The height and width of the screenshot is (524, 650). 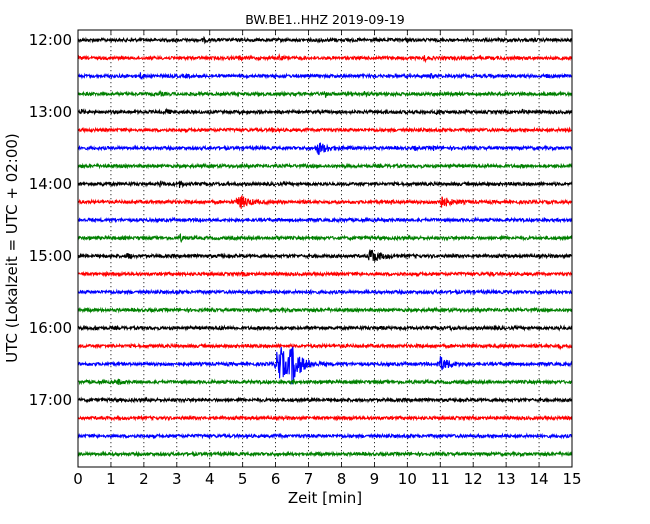 What do you see at coordinates (243, 479) in the screenshot?
I see `x-tick-label: 5` at bounding box center [243, 479].